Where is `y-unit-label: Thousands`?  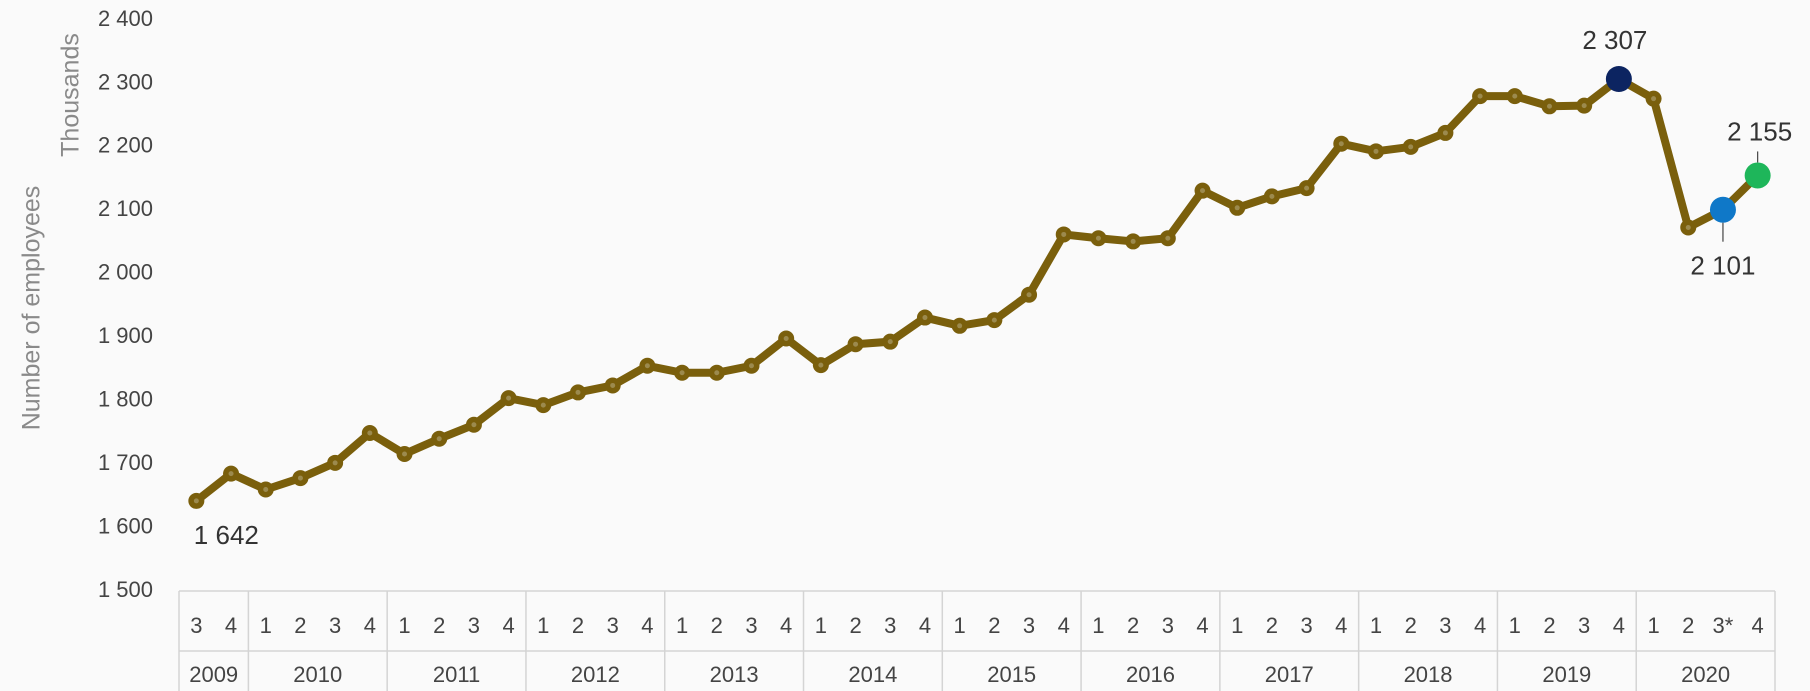
y-unit-label: Thousands is located at coordinates (71, 95).